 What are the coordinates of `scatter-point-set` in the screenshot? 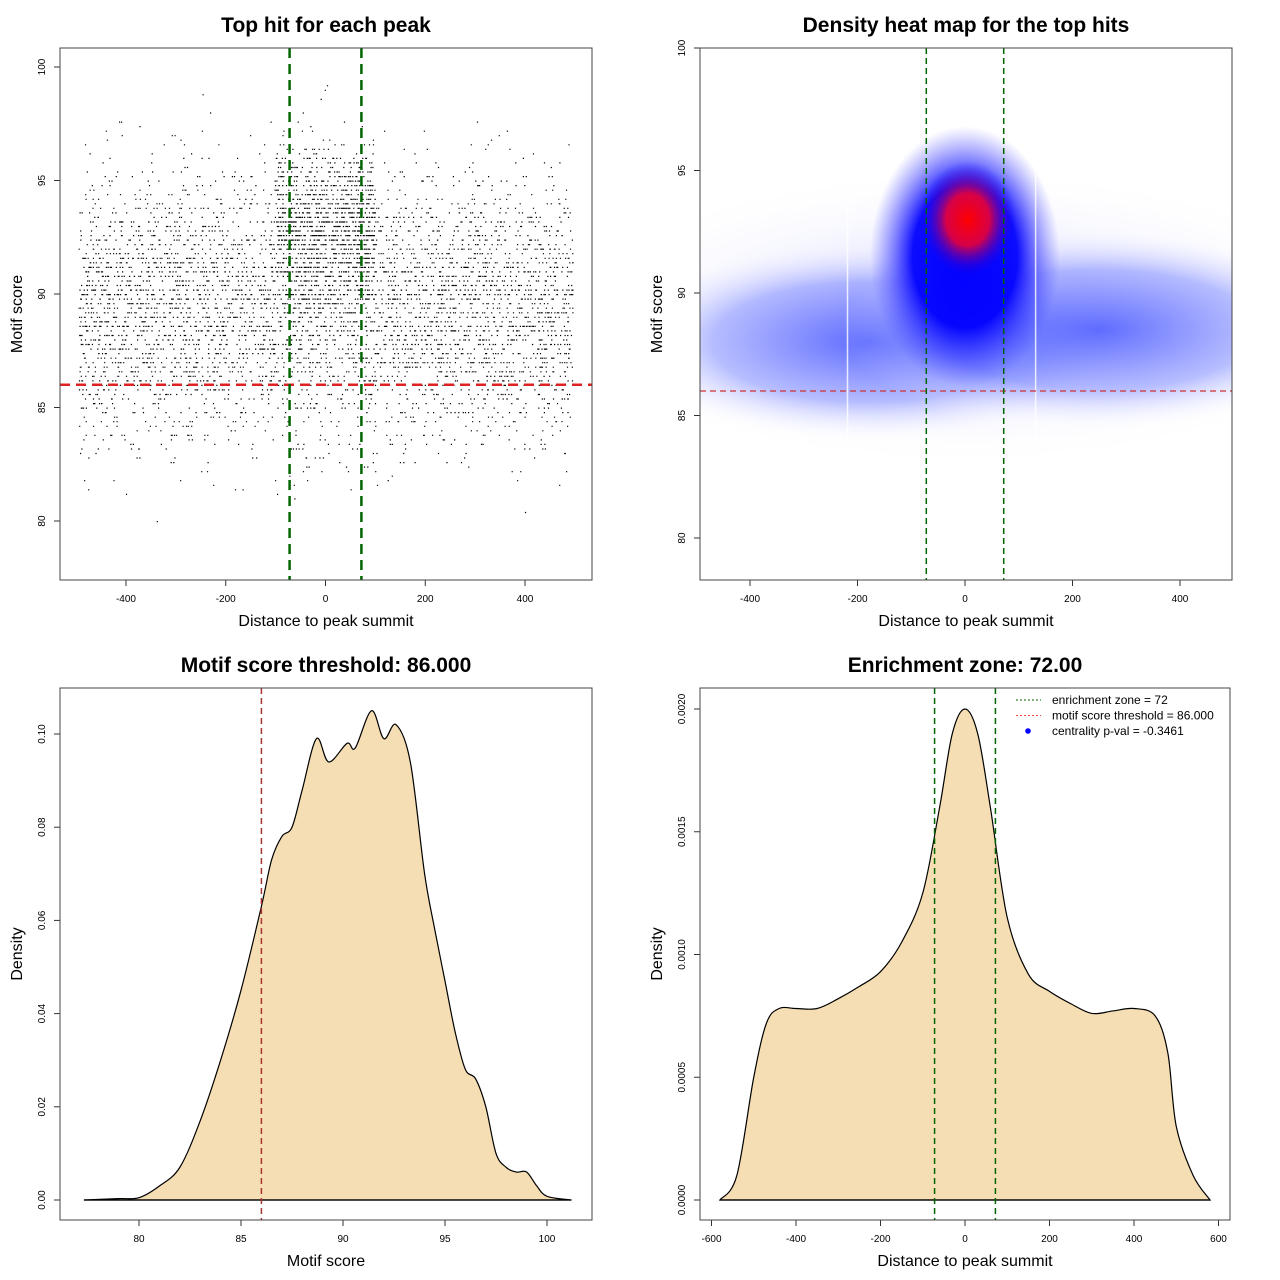 It's located at (326, 304).